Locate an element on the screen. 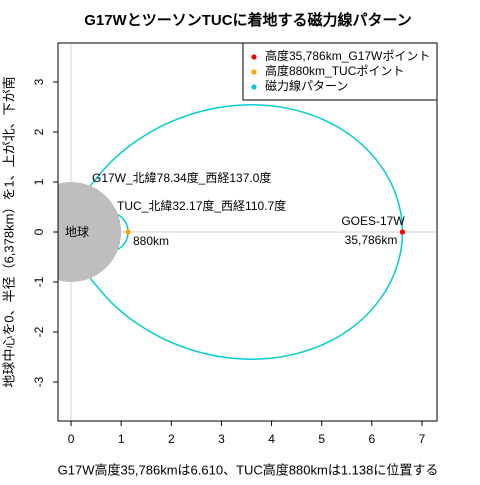 This screenshot has width=480, height=485. y-tick-label: 1 is located at coordinates (39, 181).